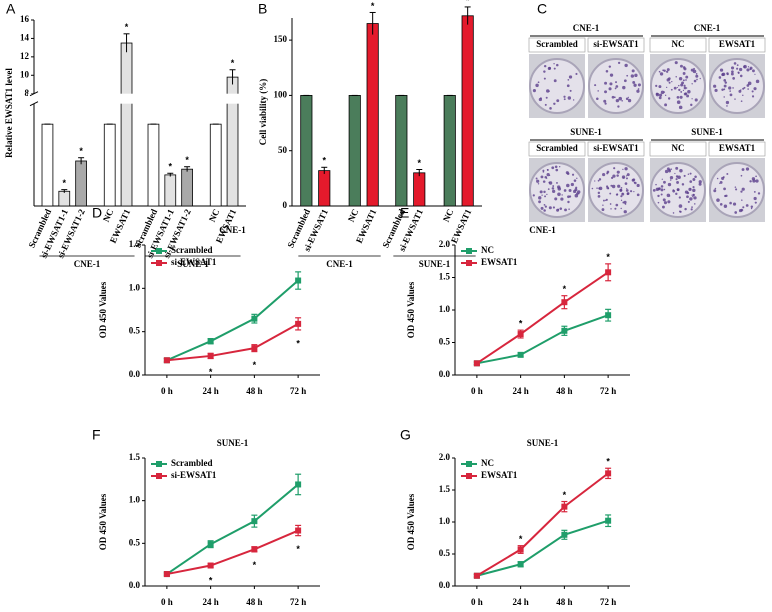 The image size is (772, 612). I want to click on legend-label: NC, so click(487, 463).